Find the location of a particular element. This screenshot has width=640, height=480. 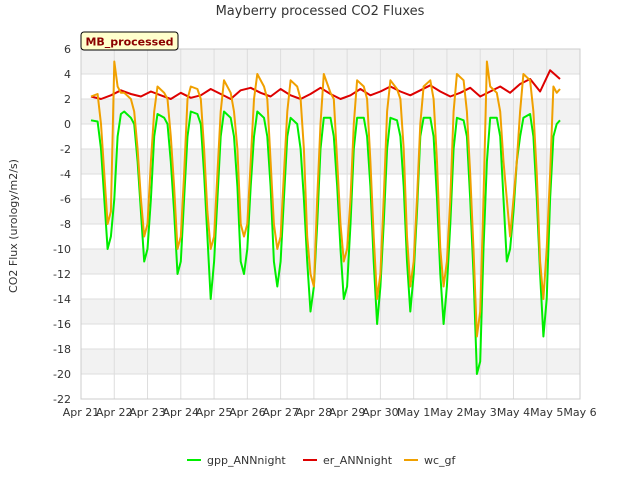

x-tick-label: Apr 29 is located at coordinates (347, 412).